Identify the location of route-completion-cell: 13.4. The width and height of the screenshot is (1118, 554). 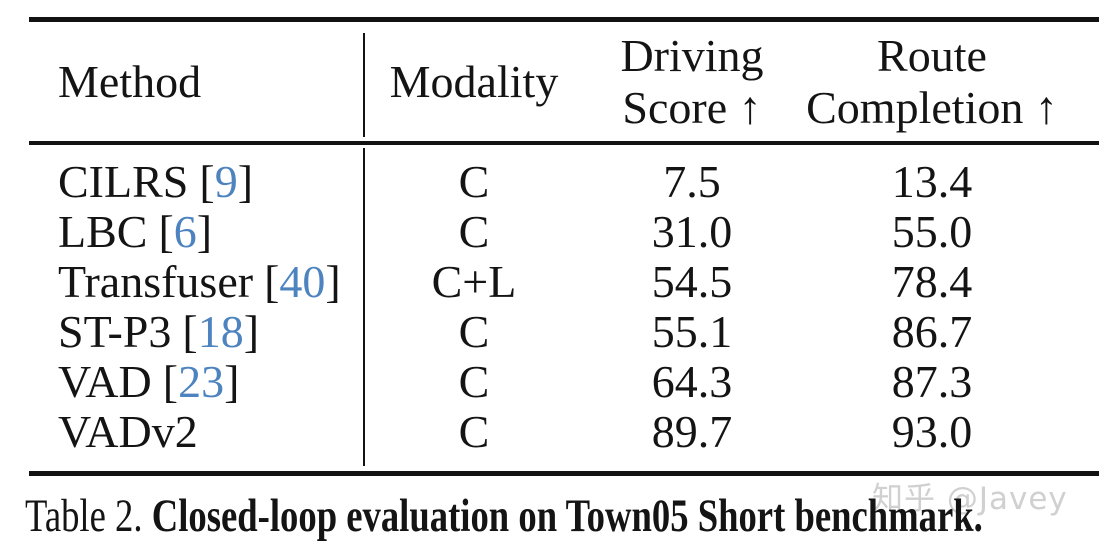
(932, 181).